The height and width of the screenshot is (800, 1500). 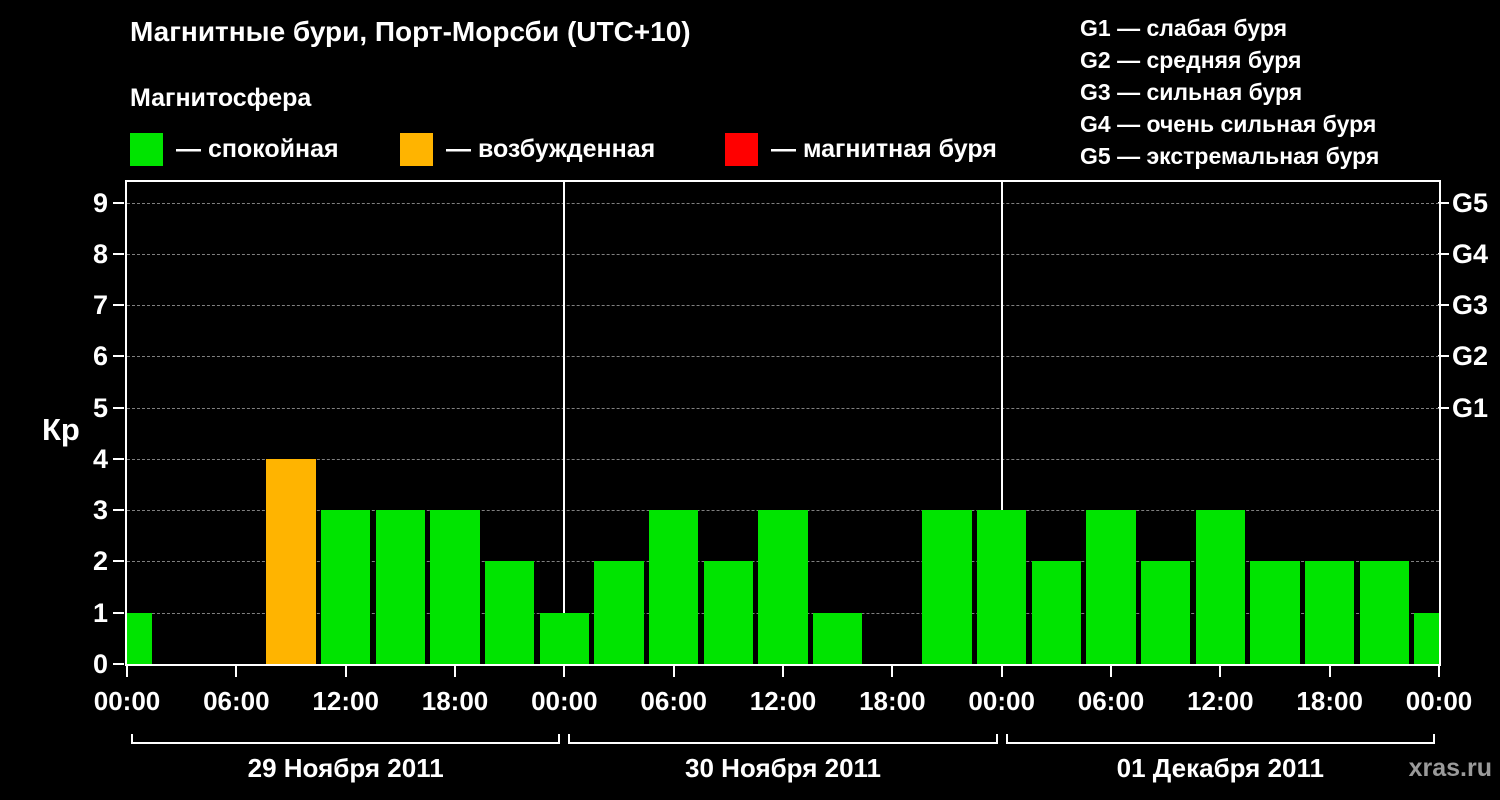 What do you see at coordinates (1191, 92) in the screenshot?
I see `storm-scale-line: G3 — сильная буря` at bounding box center [1191, 92].